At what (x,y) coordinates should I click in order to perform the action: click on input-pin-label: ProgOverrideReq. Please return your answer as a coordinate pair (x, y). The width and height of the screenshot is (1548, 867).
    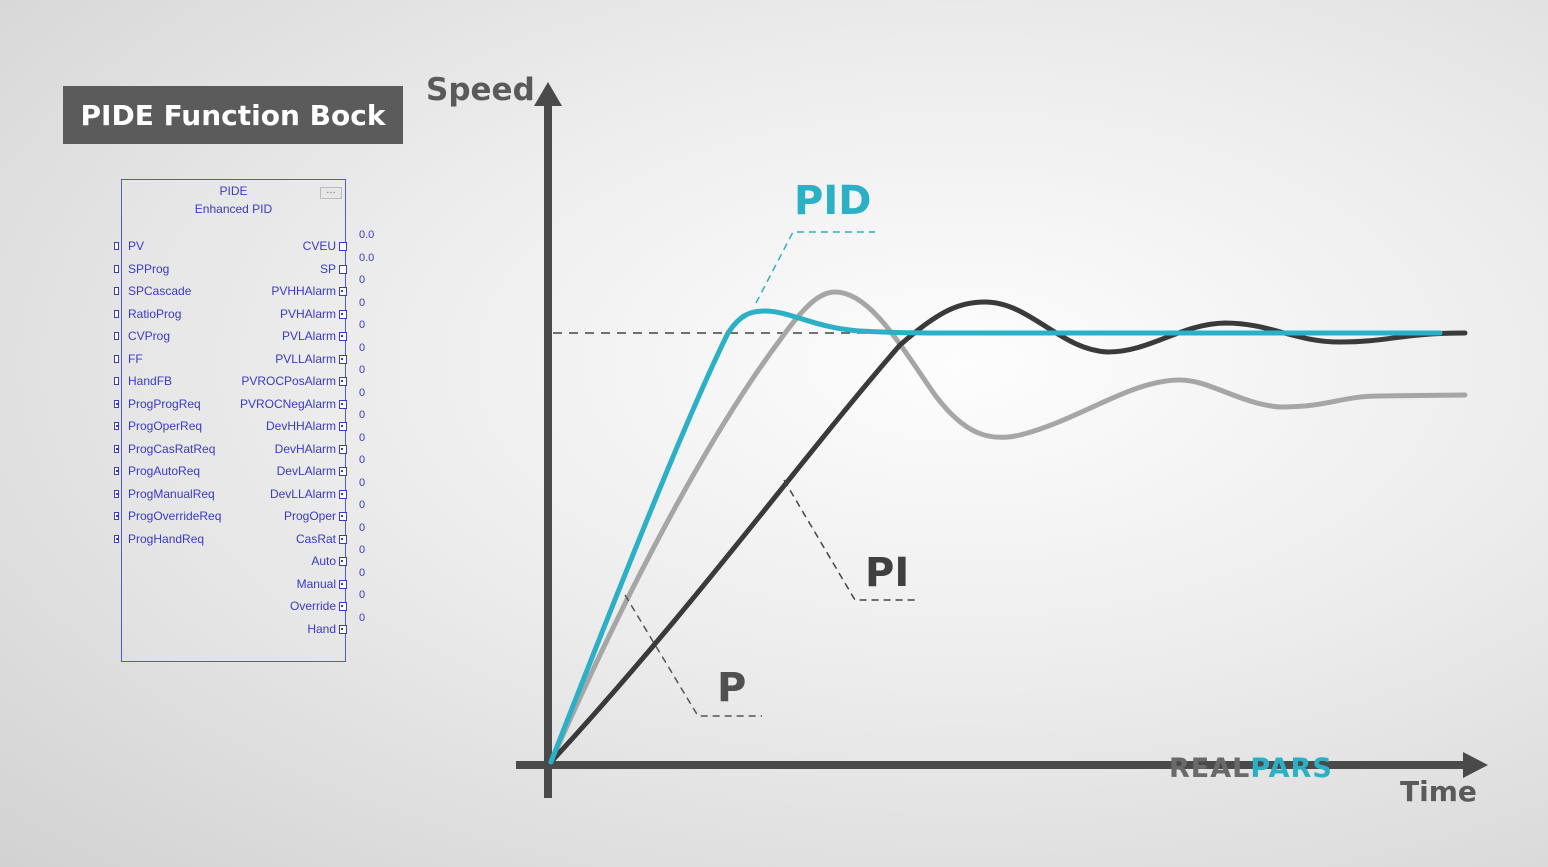
    Looking at the image, I should click on (175, 516).